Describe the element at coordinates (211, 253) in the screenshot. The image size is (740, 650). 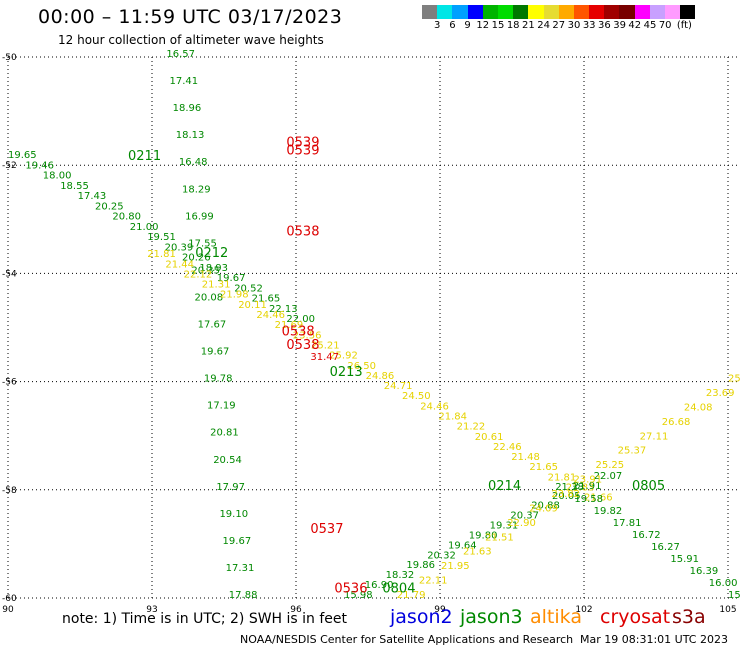
I see `pass-time-label: 0212` at that location.